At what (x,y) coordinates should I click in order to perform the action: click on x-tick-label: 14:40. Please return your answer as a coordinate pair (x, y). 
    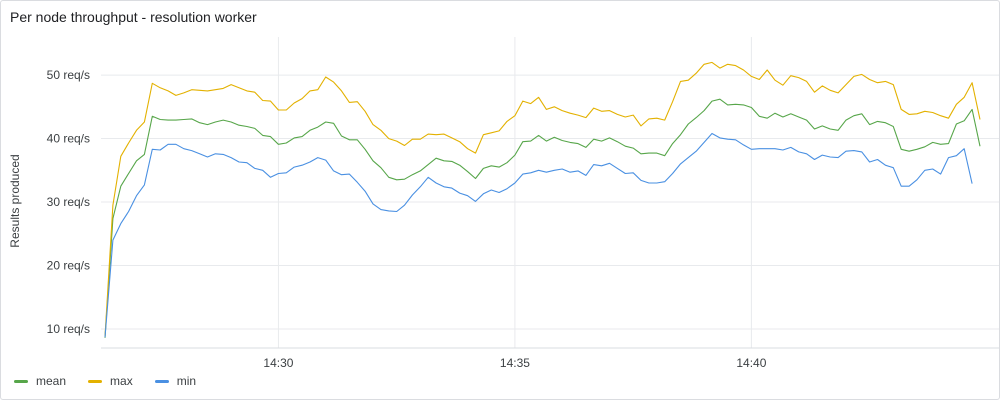
    Looking at the image, I should click on (751, 363).